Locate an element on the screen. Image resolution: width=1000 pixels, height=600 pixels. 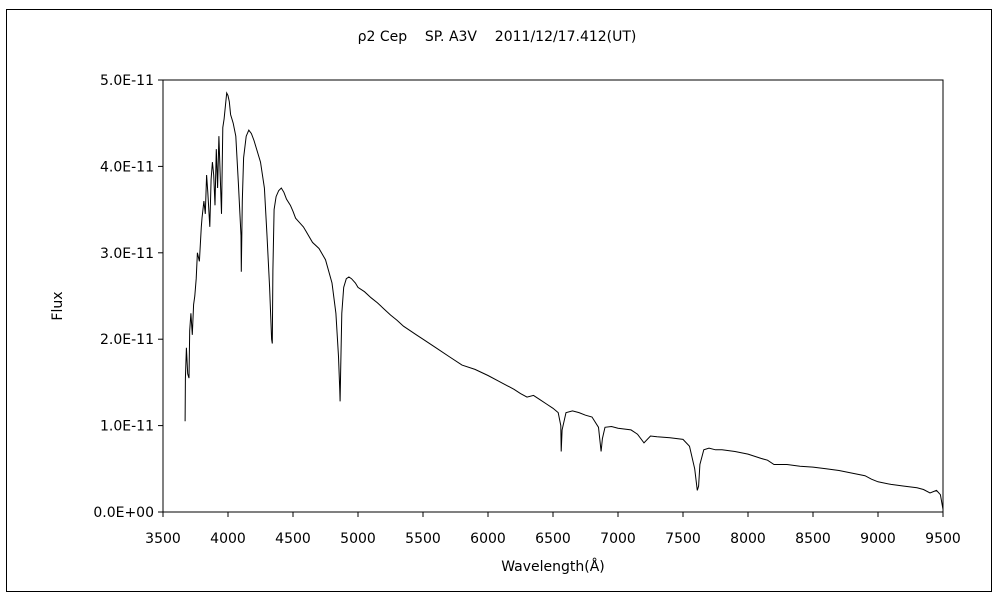
x-tick-label: 6500 is located at coordinates (553, 539).